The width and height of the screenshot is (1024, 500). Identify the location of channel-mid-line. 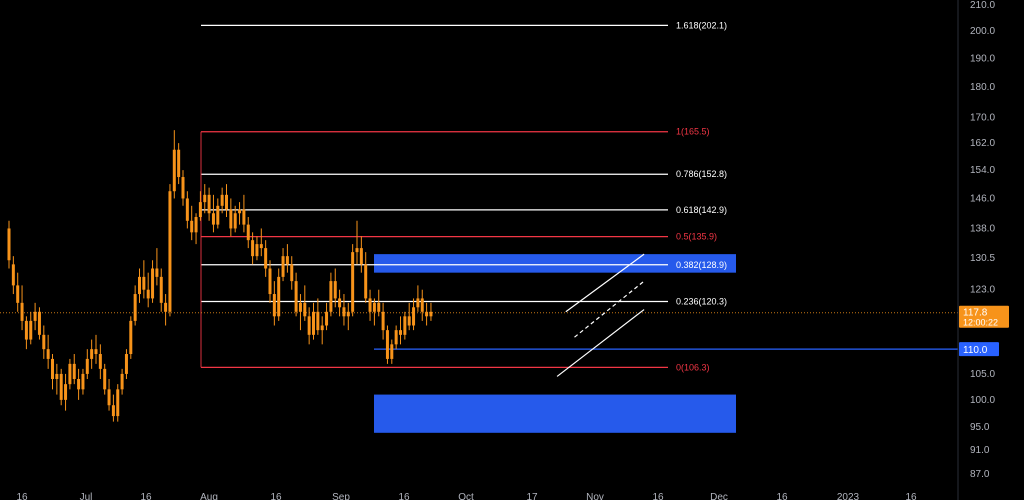
(609, 309).